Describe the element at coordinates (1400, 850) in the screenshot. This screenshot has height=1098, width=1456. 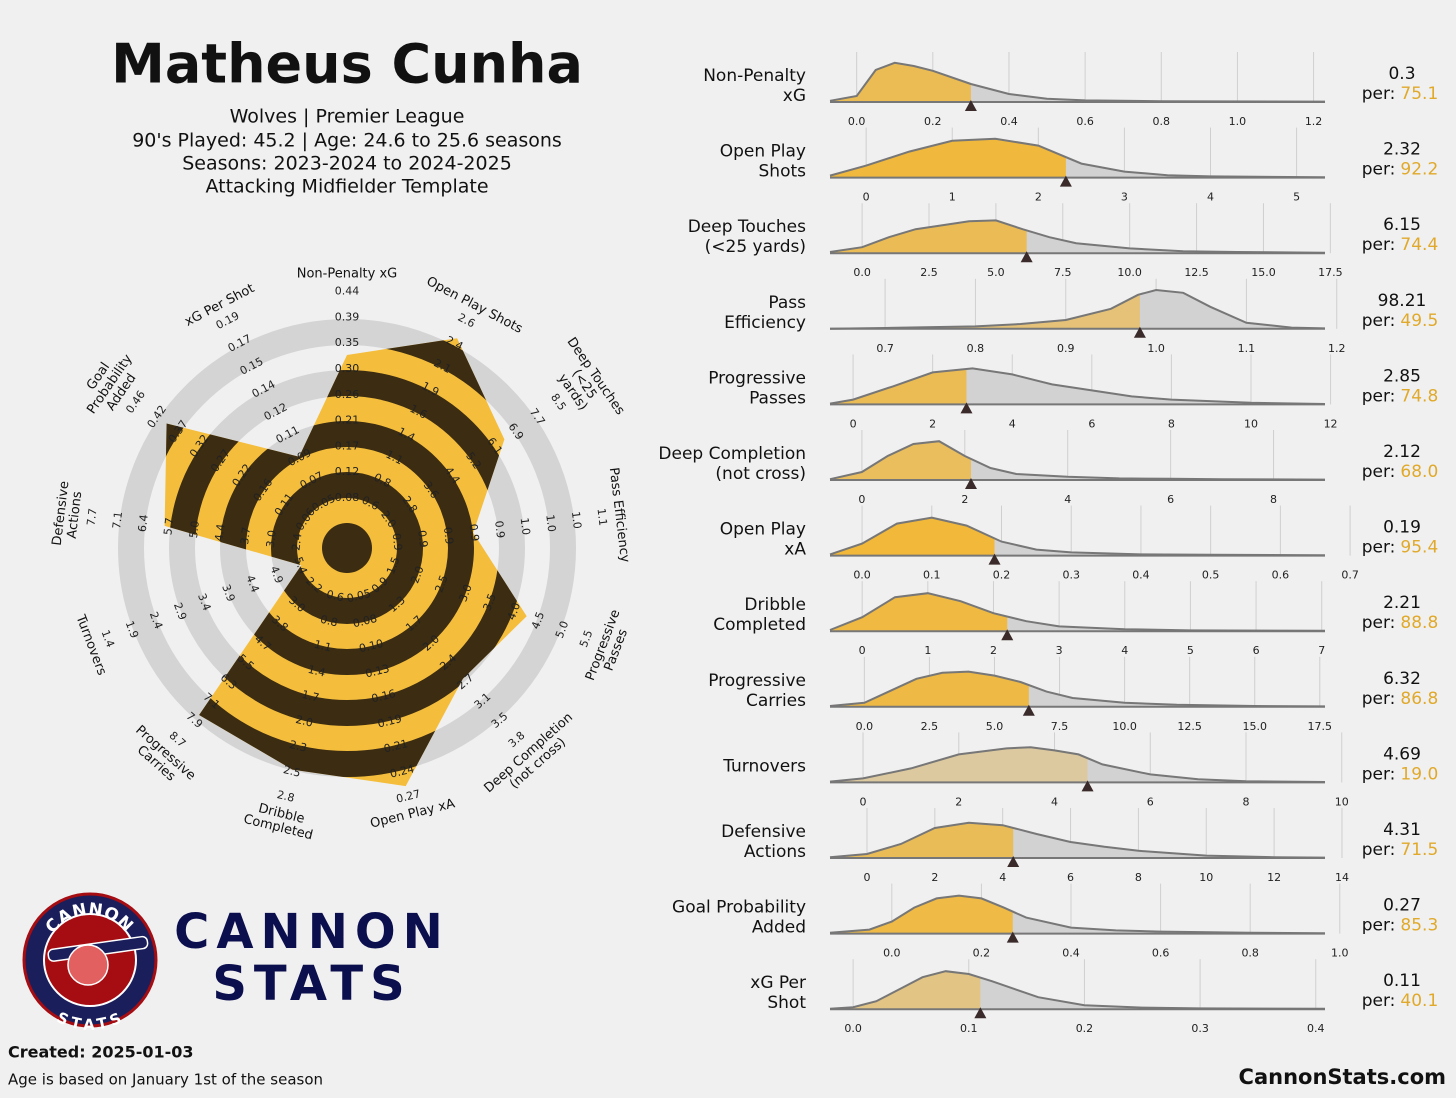
I see `percentile-label: per: 71.5` at that location.